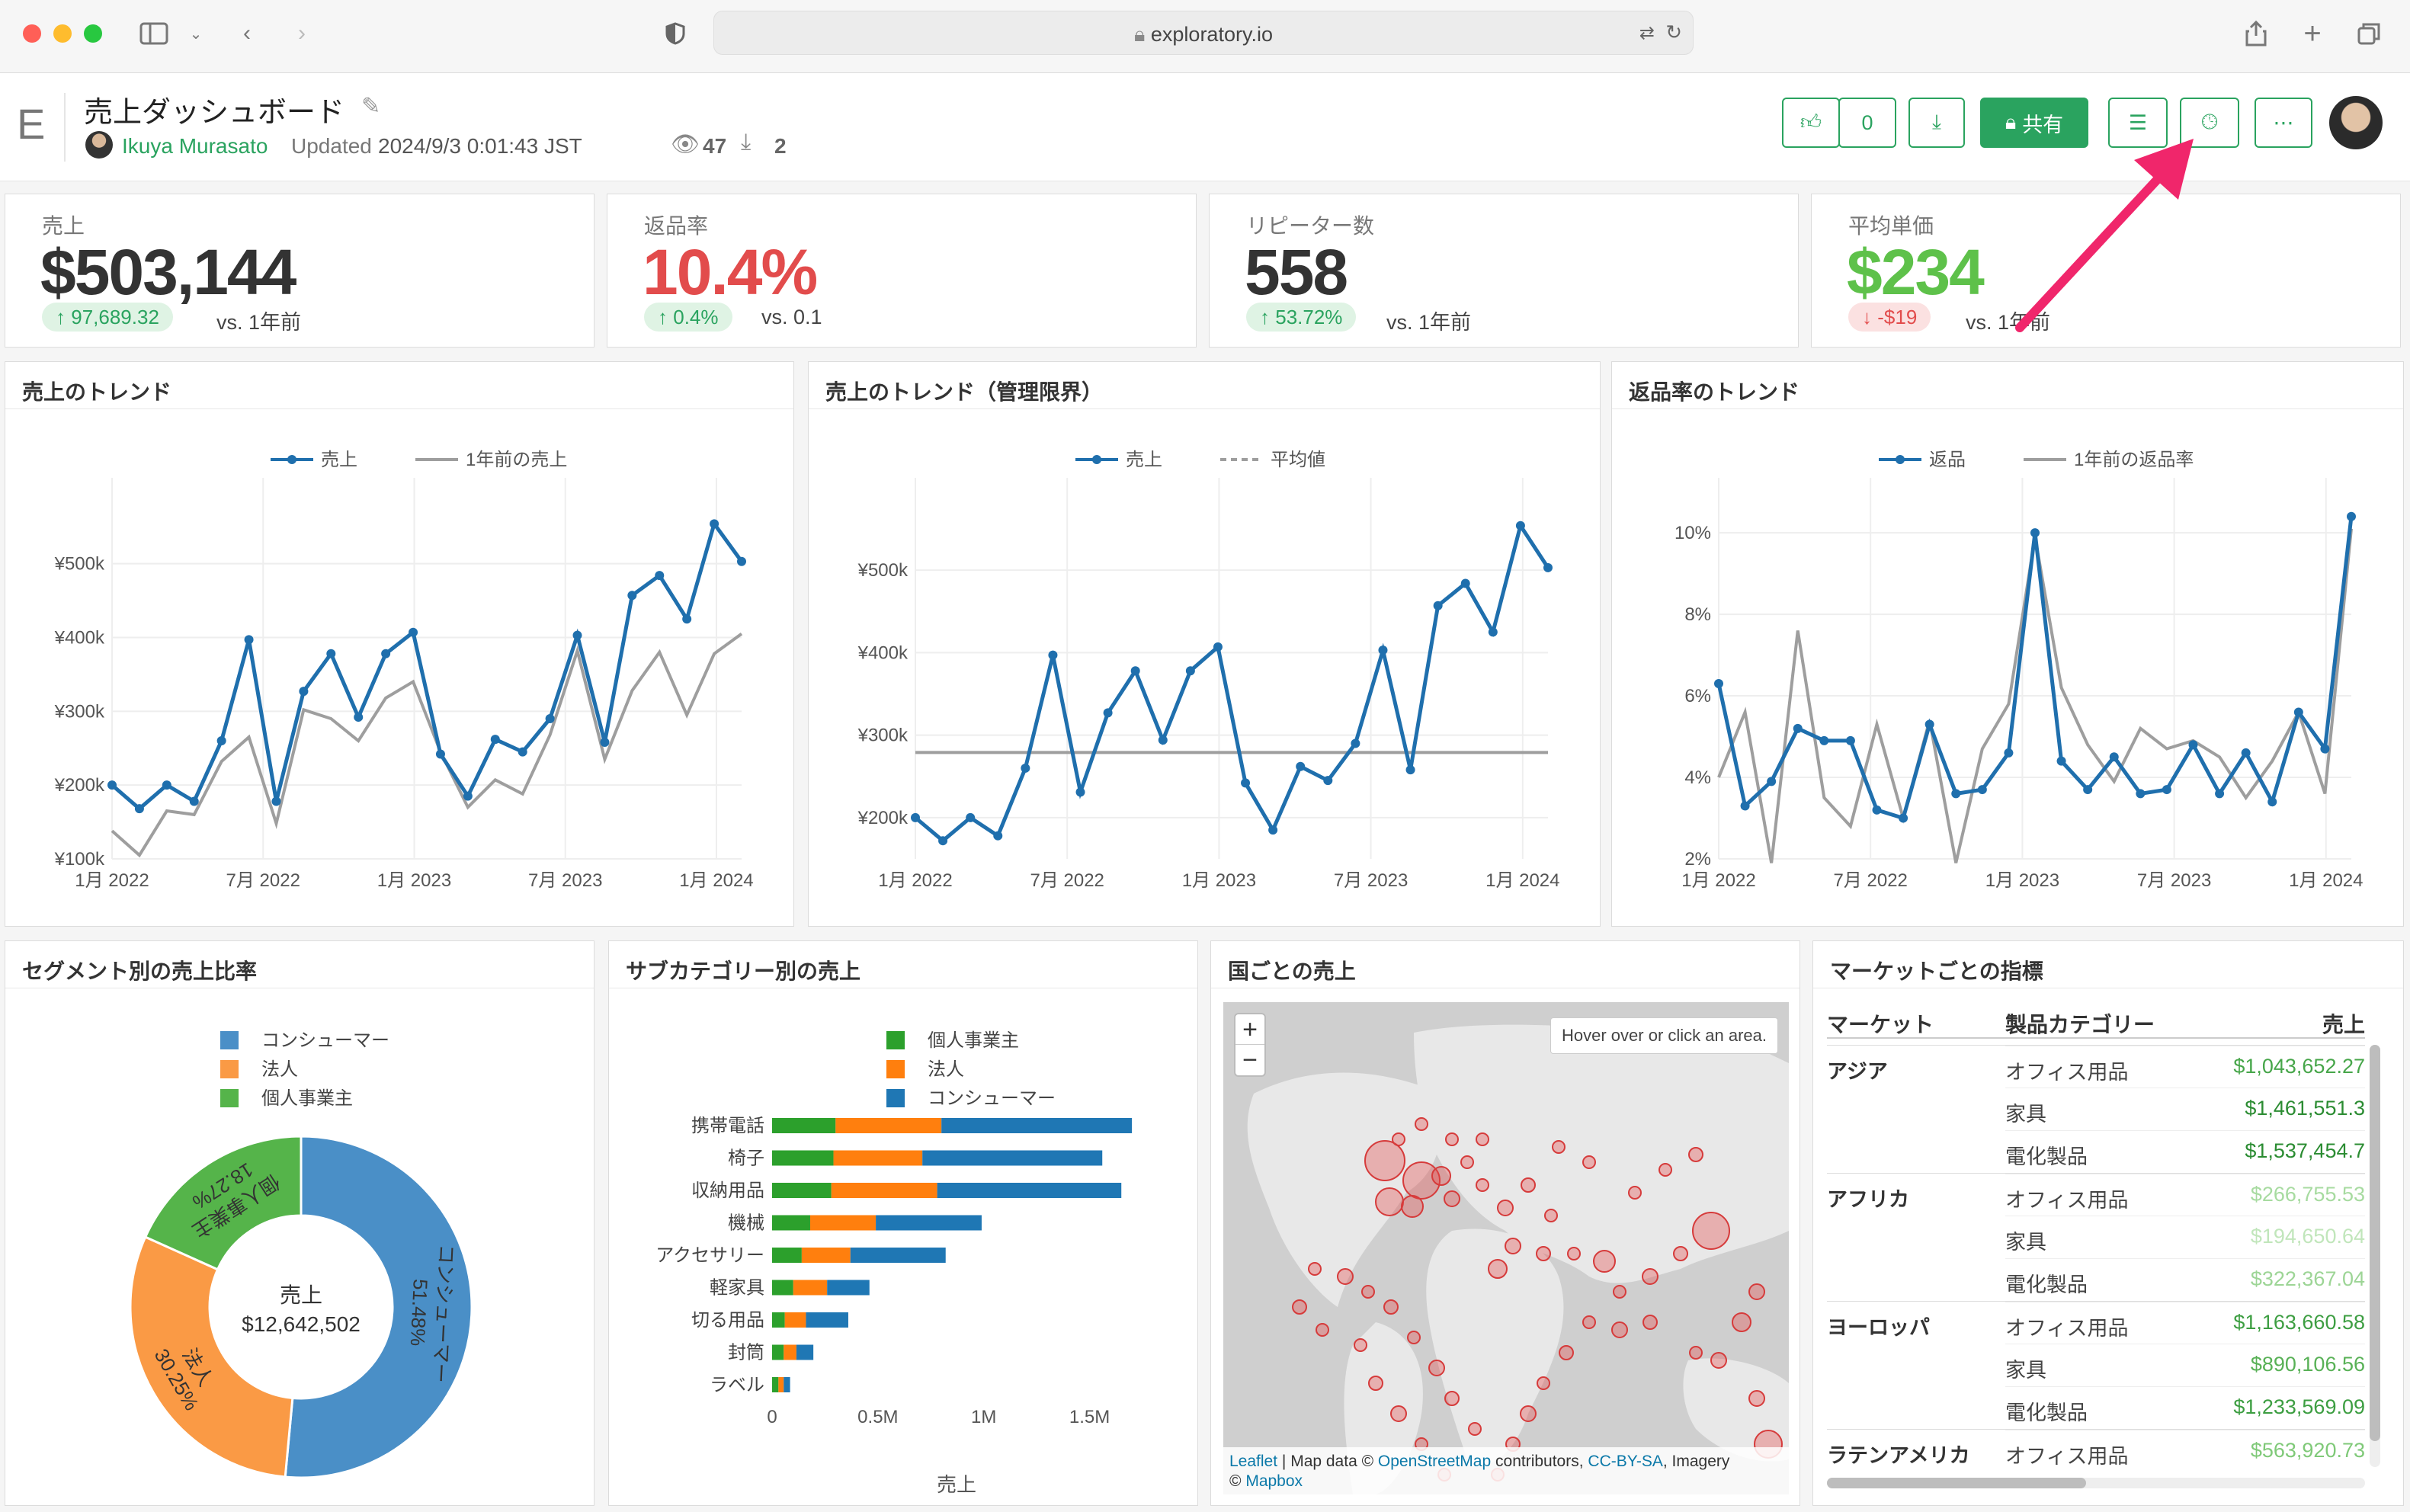 This screenshot has width=2410, height=1512. Describe the element at coordinates (2096, 1109) in the screenshot. I see `table-row: 家具 $1,461,551.3` at that location.